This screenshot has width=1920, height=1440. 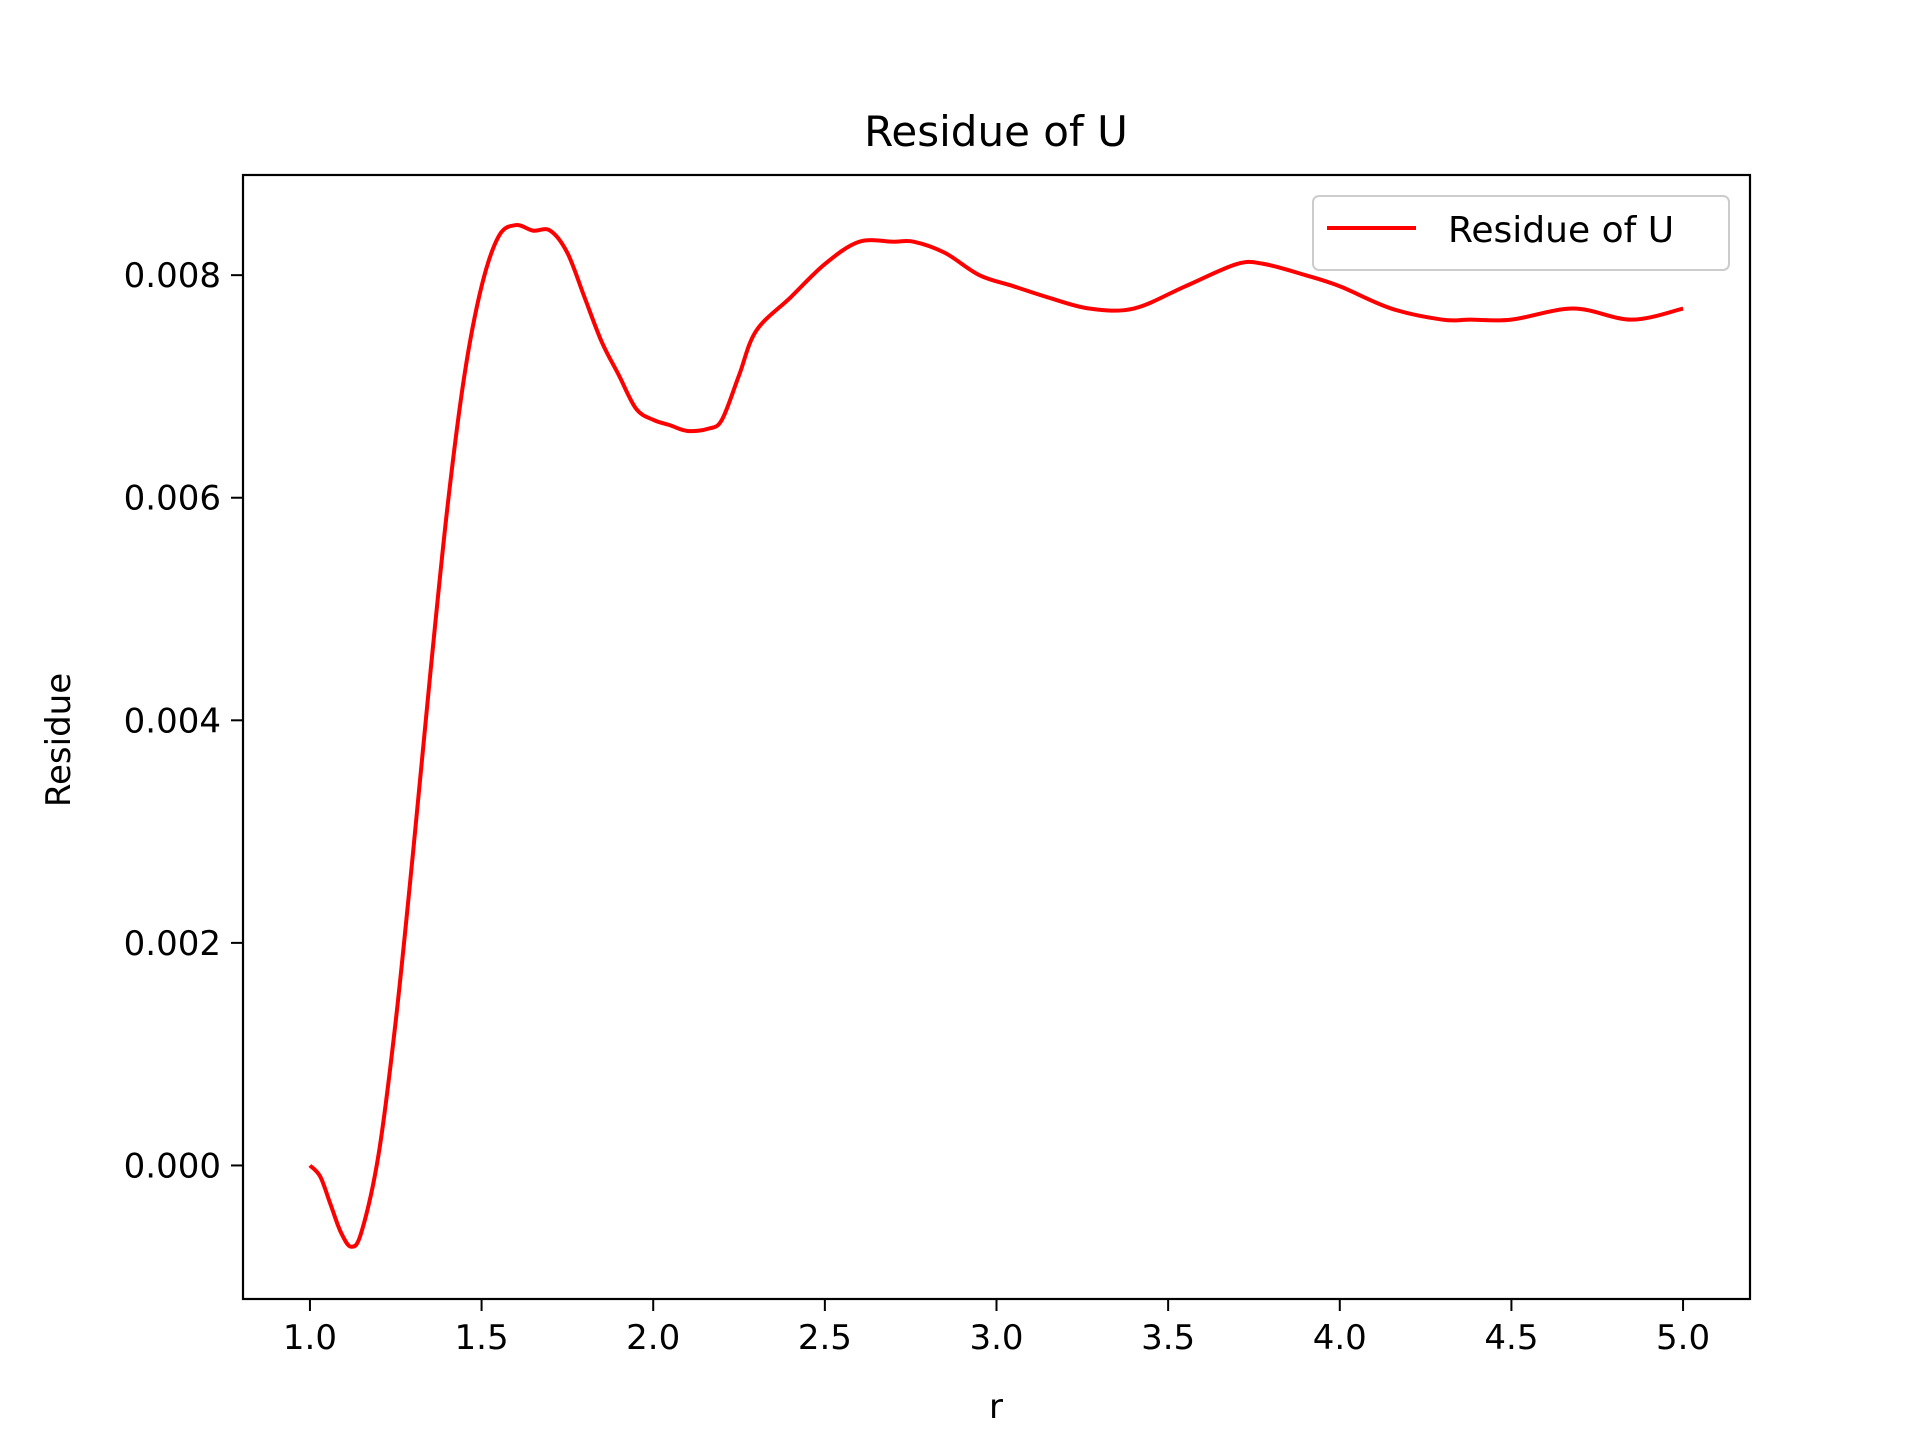 What do you see at coordinates (172, 721) in the screenshot?
I see `y-tick-label: 0.004` at bounding box center [172, 721].